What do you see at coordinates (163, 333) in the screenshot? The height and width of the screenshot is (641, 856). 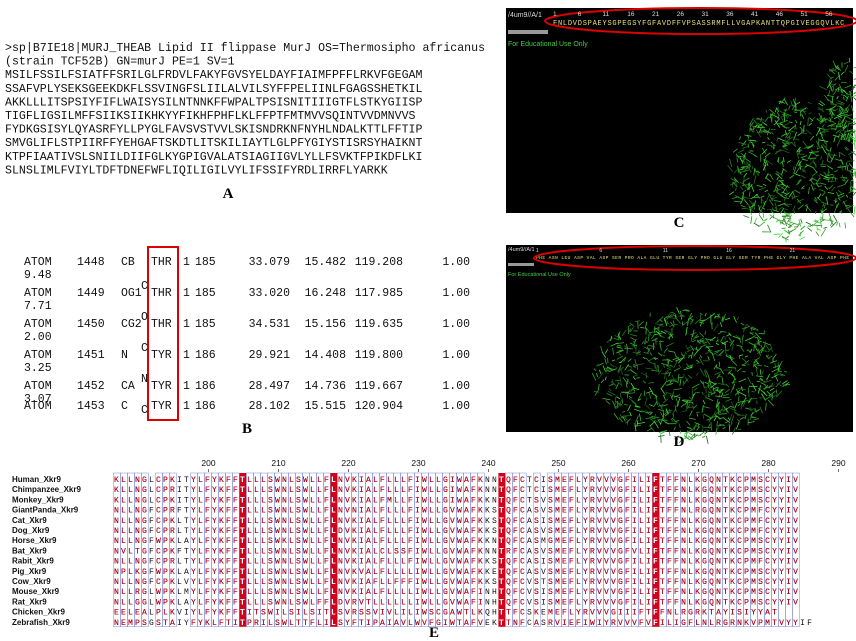 I see `residue-highlight-box` at bounding box center [163, 333].